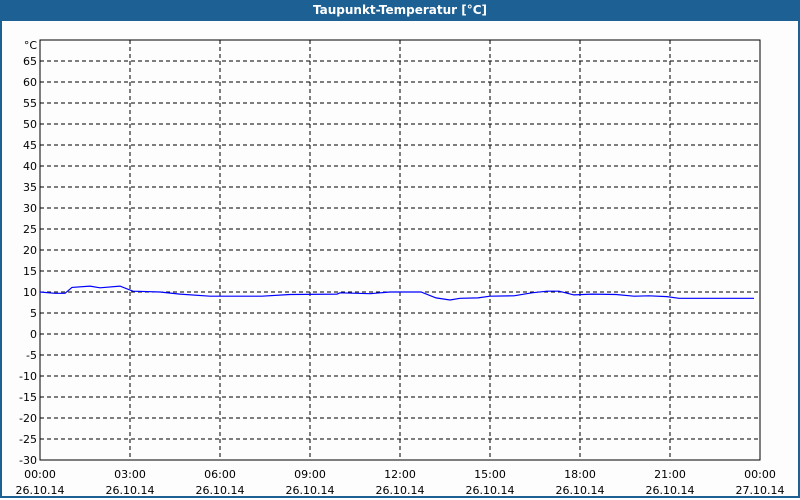 Image resolution: width=800 pixels, height=500 pixels. I want to click on y-tick-label: 5, so click(33, 313).